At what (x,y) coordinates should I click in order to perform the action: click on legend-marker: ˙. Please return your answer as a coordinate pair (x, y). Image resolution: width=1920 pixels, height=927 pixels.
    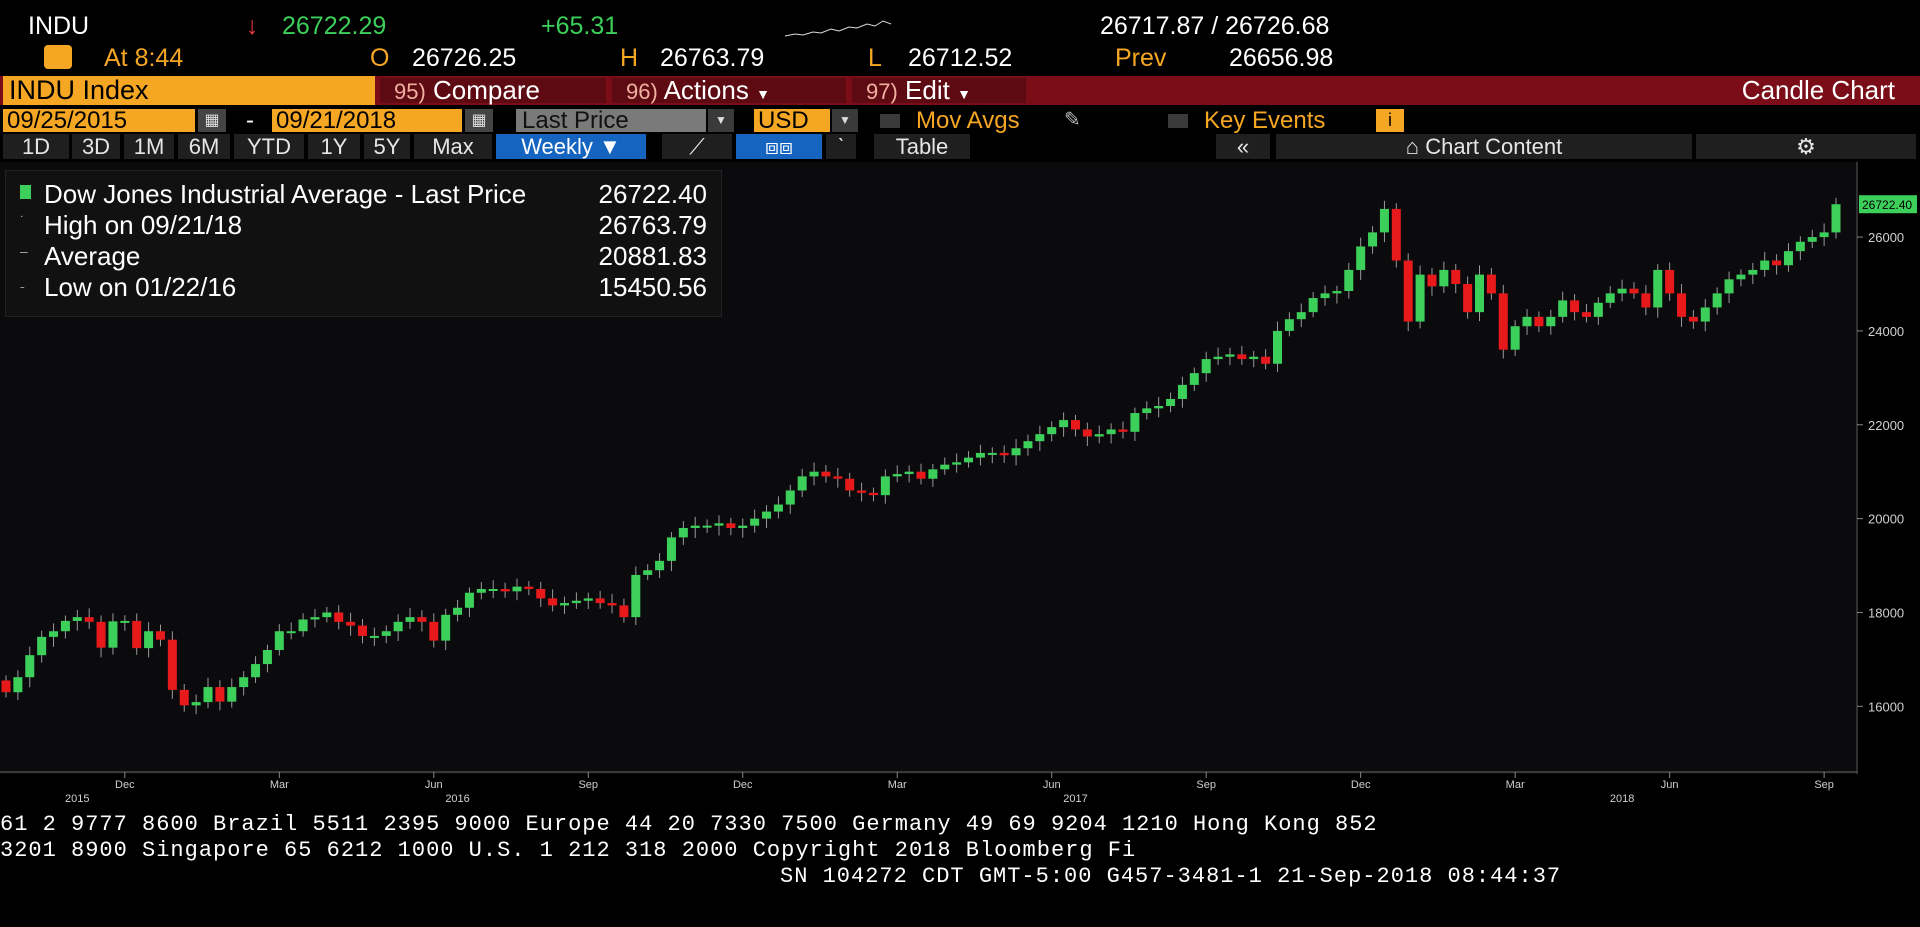
    Looking at the image, I should click on (22, 221).